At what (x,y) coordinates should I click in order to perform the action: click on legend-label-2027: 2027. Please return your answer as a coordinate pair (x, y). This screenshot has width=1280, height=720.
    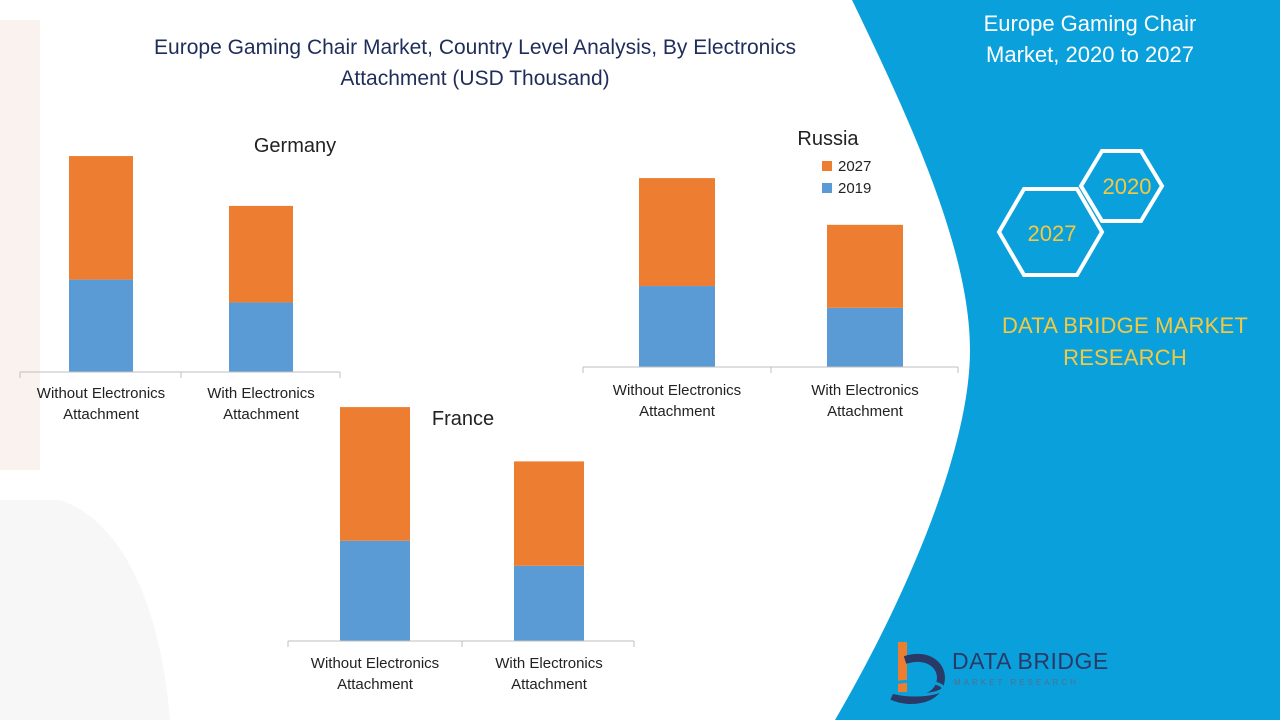
    Looking at the image, I should click on (854, 166).